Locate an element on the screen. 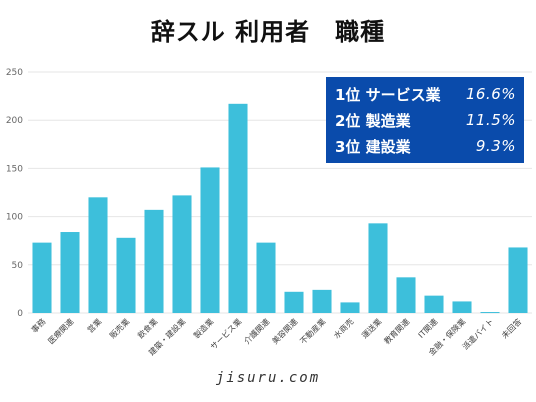  ranking-label-1: 1位 サービス業 is located at coordinates (388, 94).